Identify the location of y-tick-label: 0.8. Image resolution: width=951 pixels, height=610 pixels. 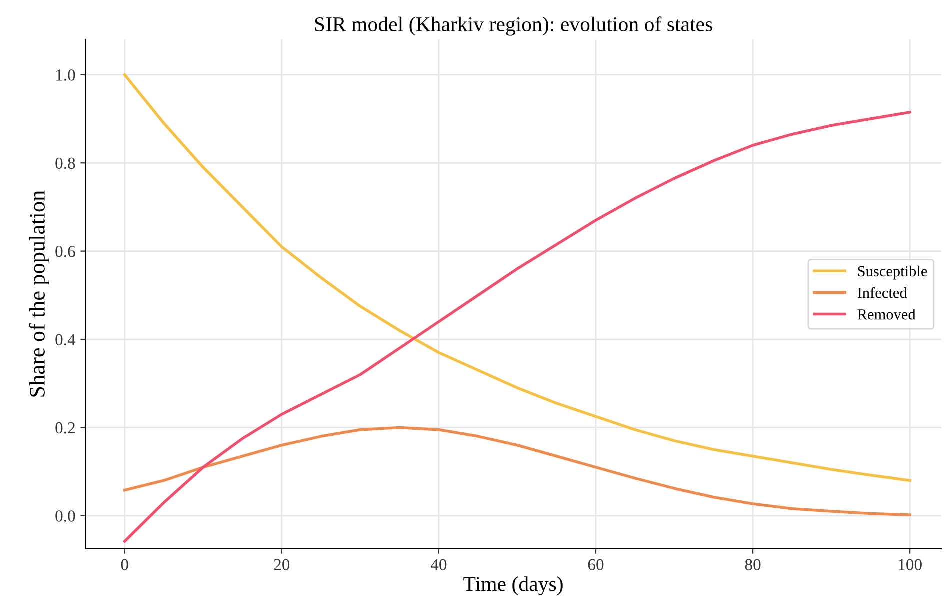
(66, 164).